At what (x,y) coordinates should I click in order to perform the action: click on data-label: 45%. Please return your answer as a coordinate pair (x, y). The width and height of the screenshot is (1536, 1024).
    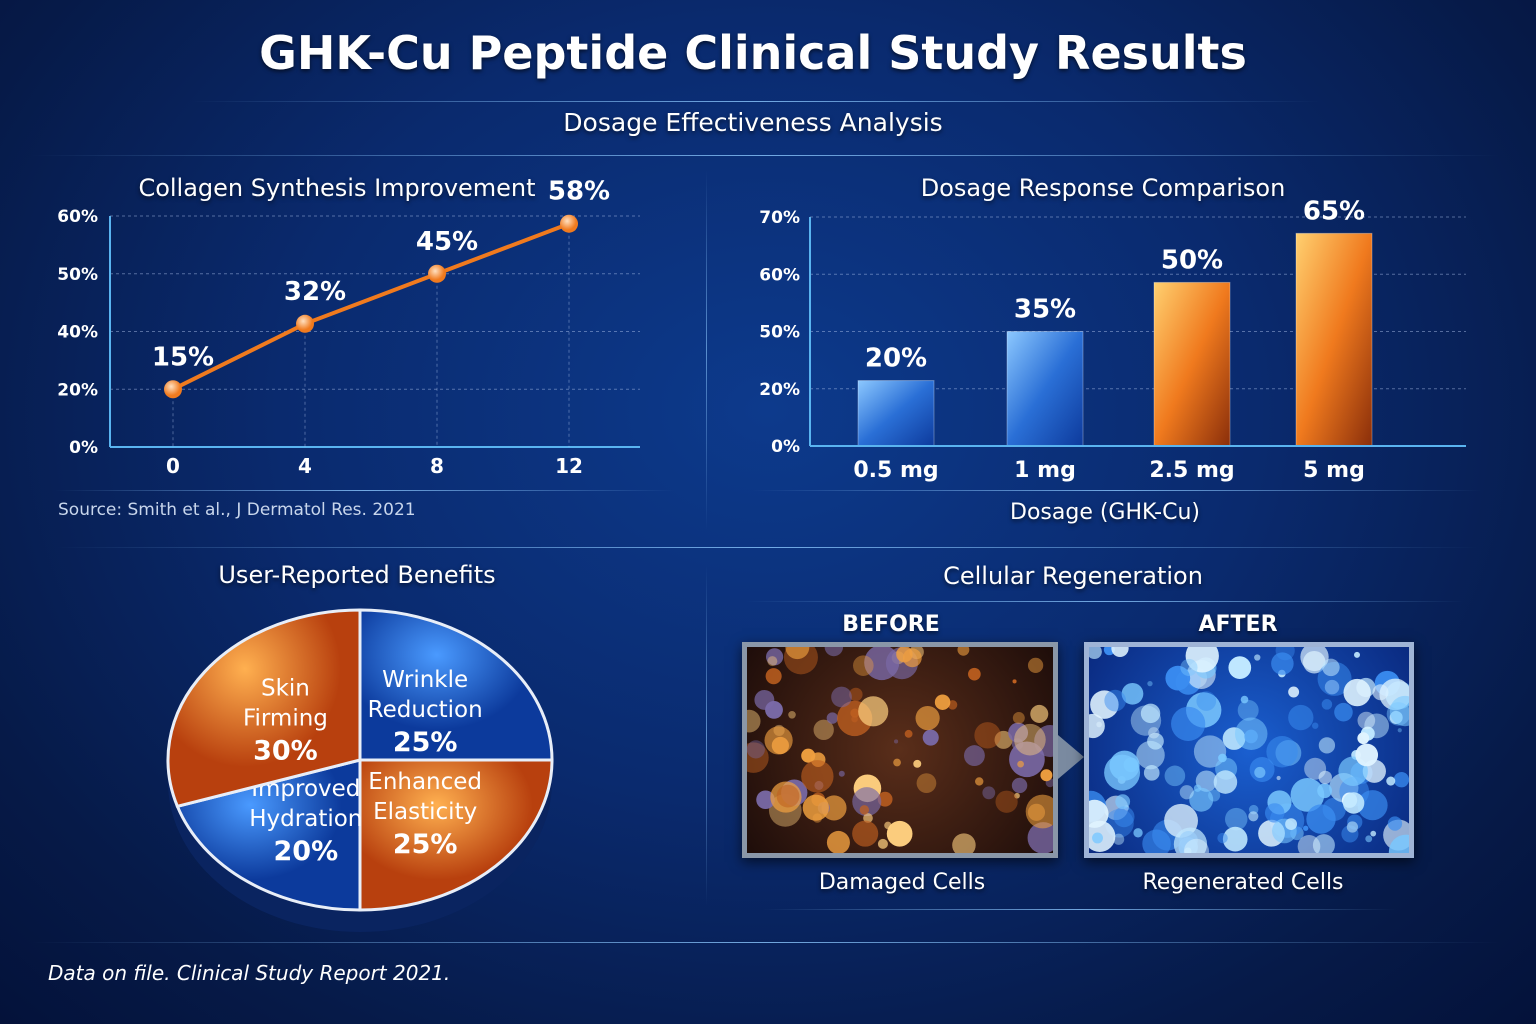
    Looking at the image, I should click on (447, 242).